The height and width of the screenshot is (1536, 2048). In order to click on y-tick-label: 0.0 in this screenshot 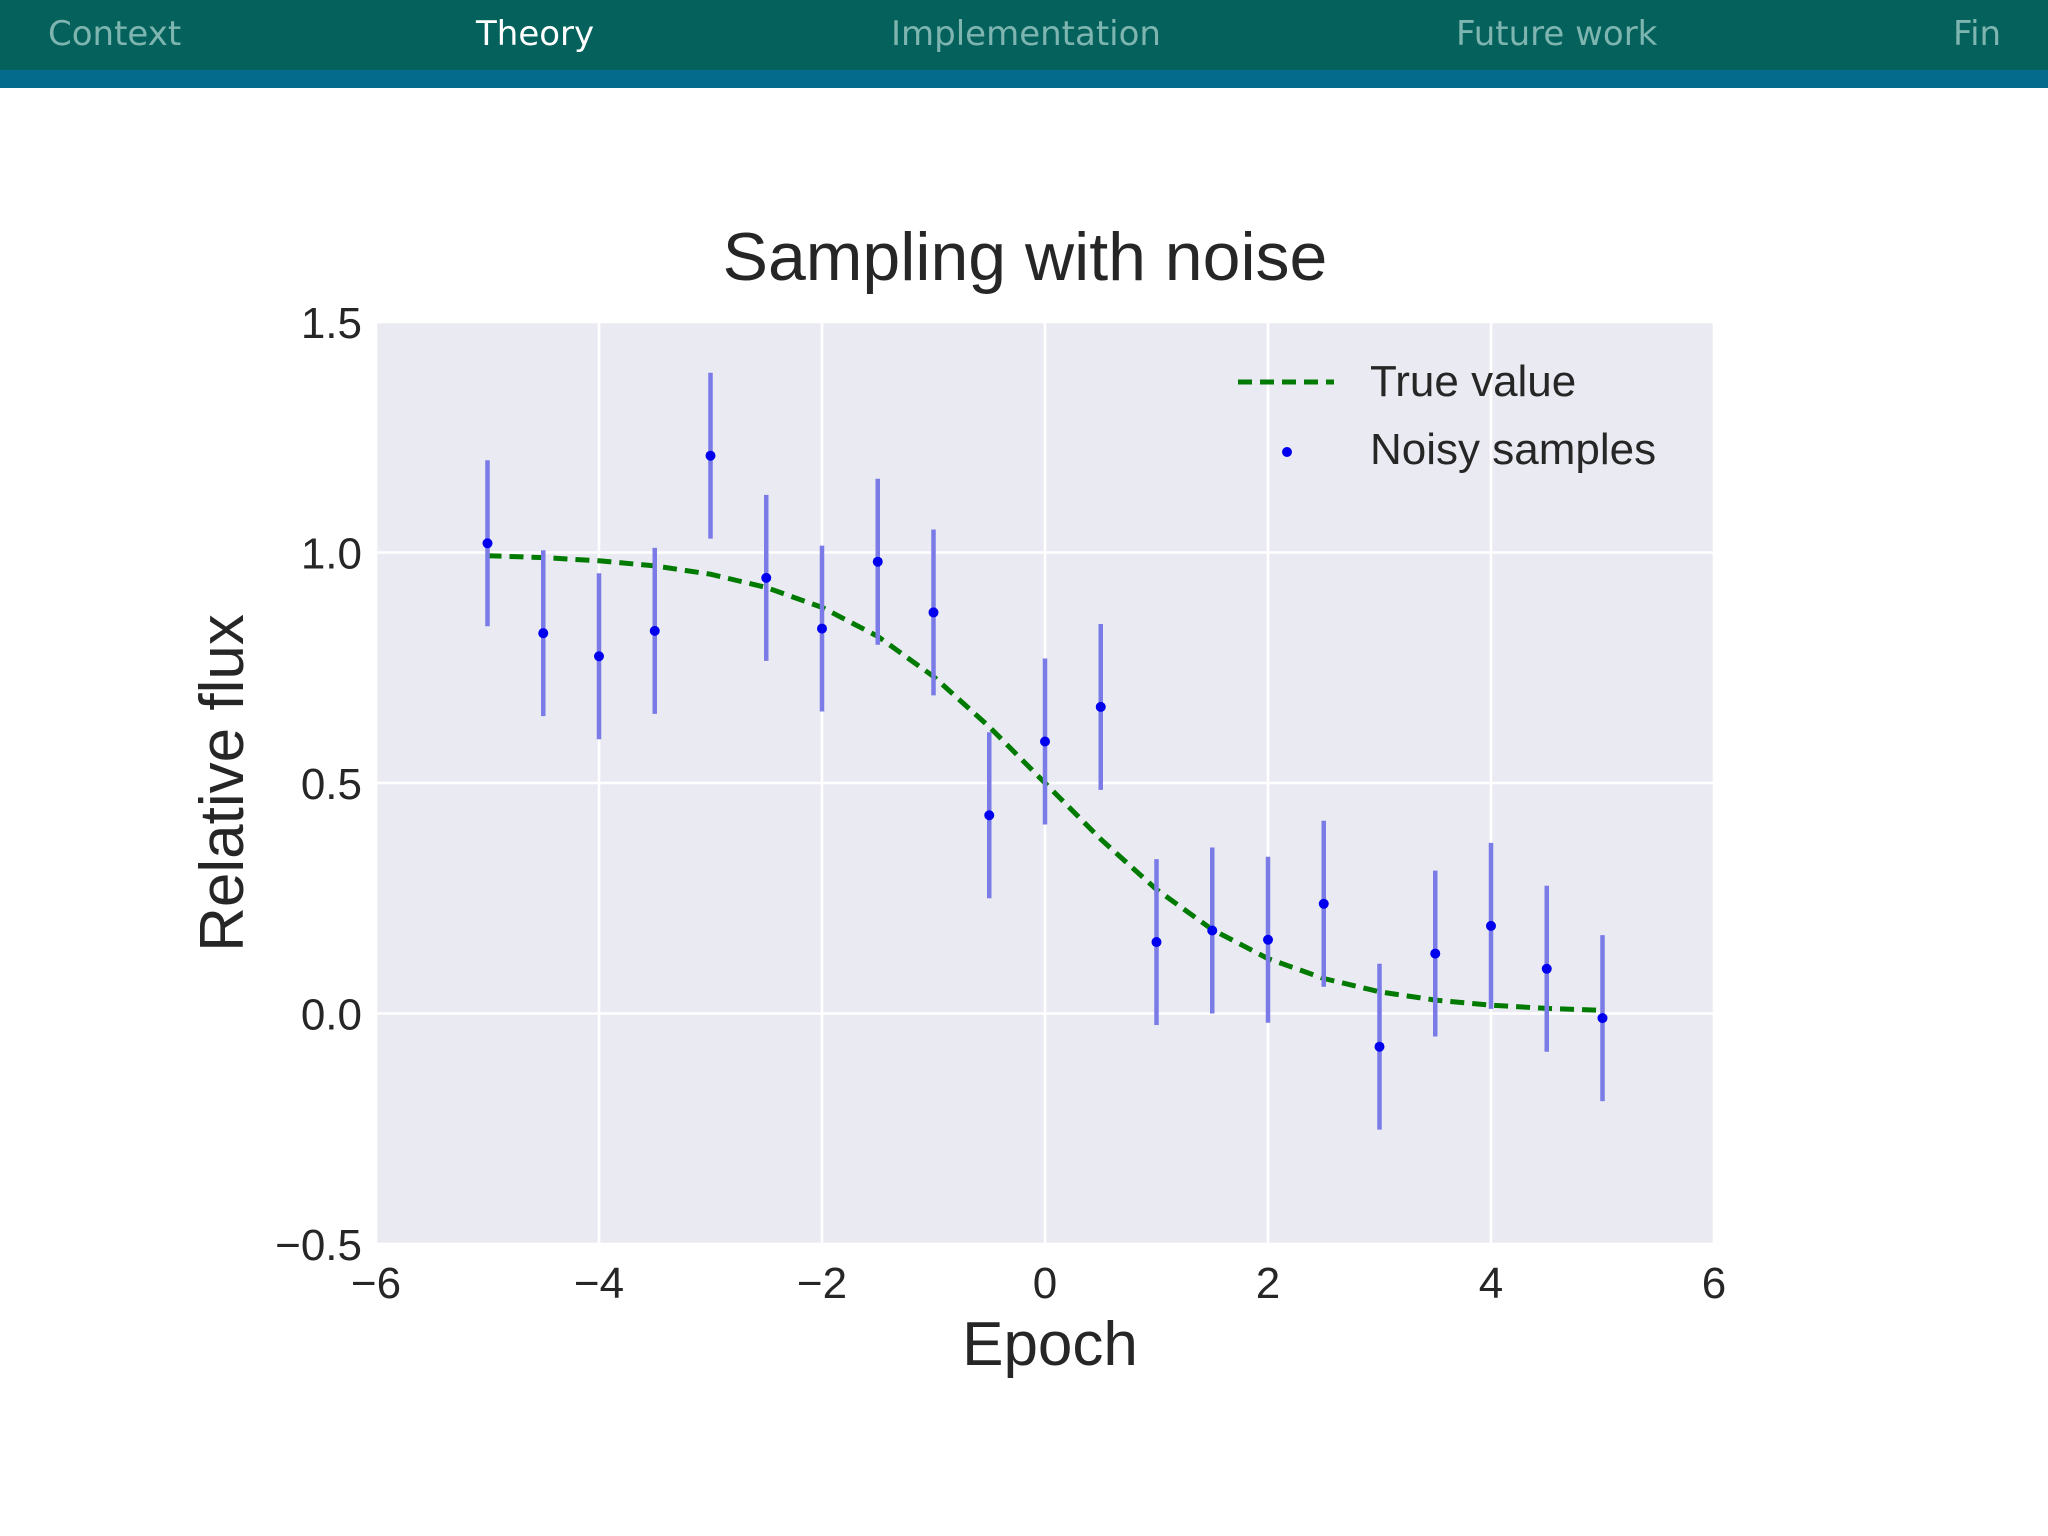, I will do `click(331, 1015)`.